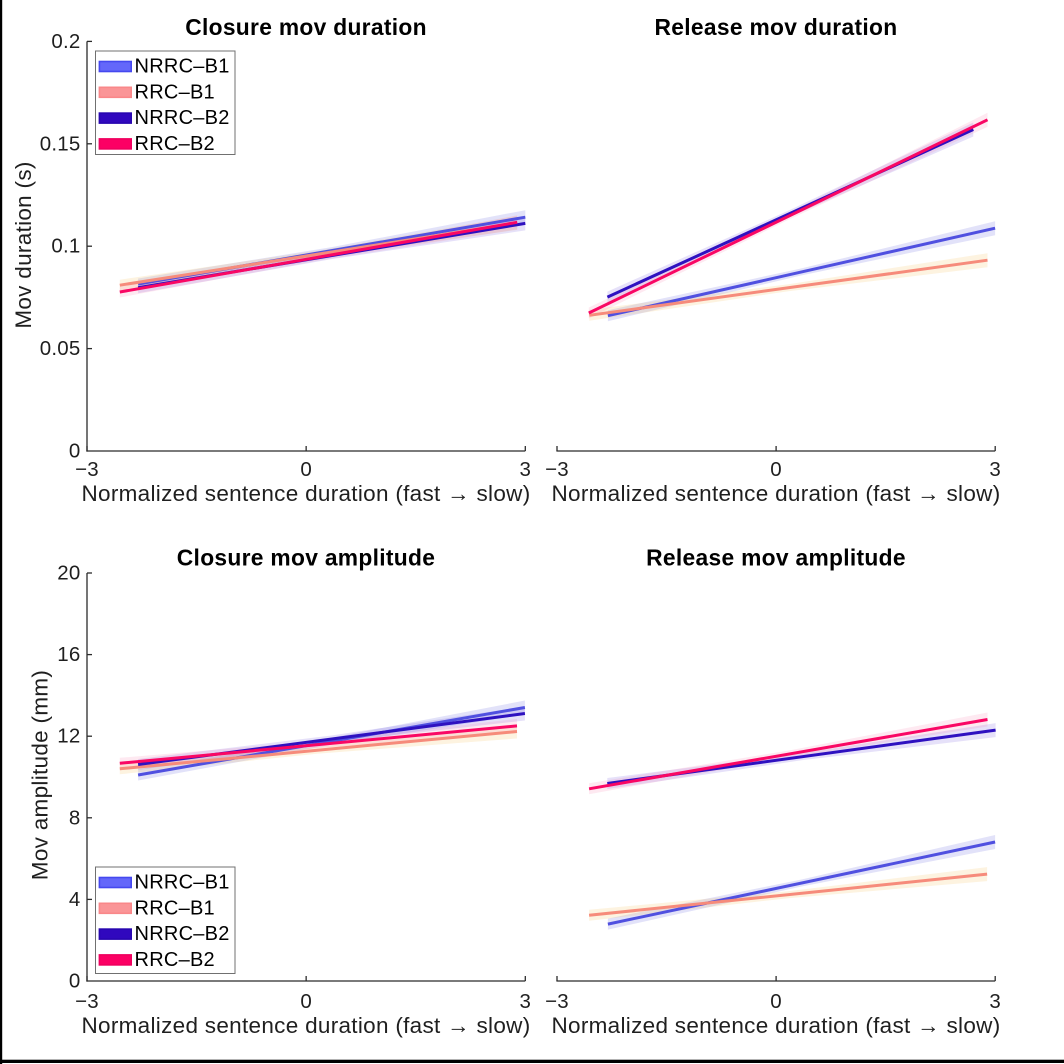 The image size is (1064, 1064). What do you see at coordinates (75, 899) in the screenshot?
I see `svg-text: 4` at bounding box center [75, 899].